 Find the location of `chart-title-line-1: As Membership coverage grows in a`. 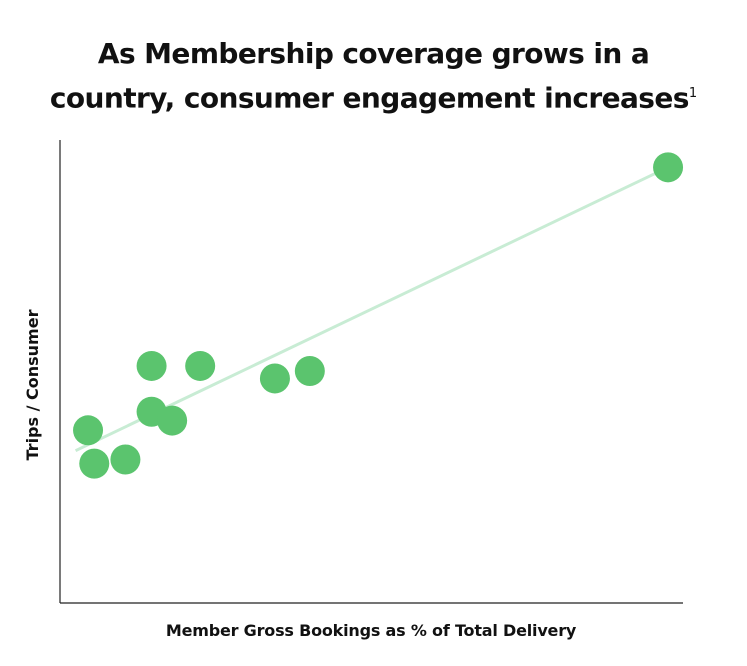

chart-title-line-1: As Membership coverage grows in a is located at coordinates (373, 53).